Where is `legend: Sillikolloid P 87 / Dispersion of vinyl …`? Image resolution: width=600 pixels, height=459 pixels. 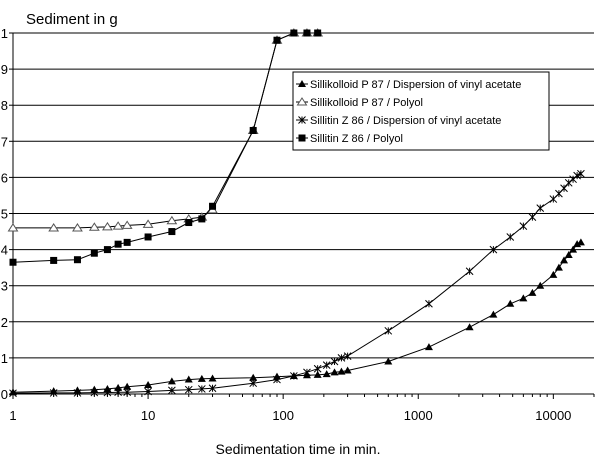
legend: Sillikolloid P 87 / Dispersion of vinyl … is located at coordinates (421, 111).